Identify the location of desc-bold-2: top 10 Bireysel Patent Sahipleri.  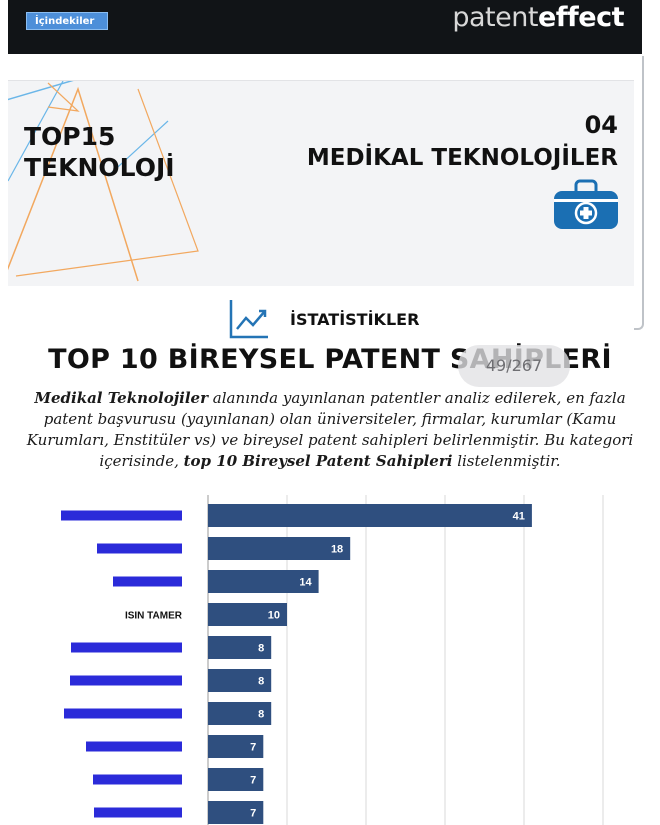
(318, 461).